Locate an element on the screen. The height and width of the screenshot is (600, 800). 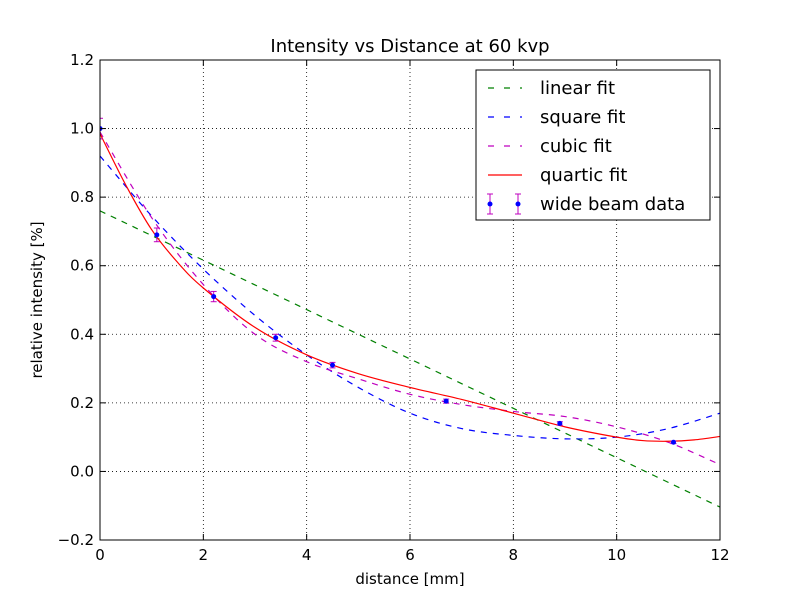
legend-label: linear fit is located at coordinates (577, 88).